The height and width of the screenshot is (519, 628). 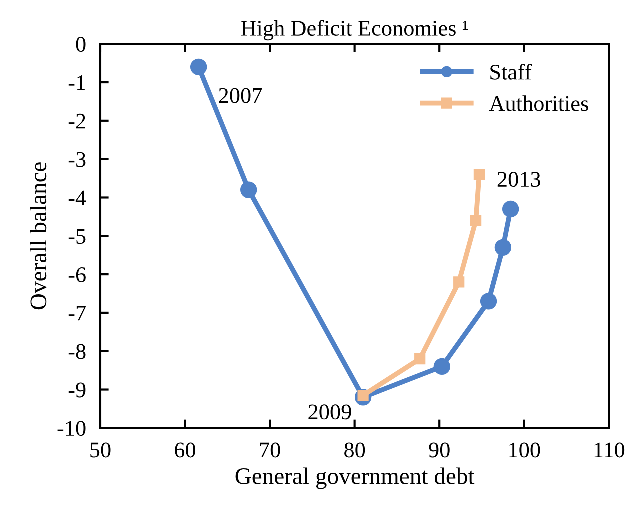 I want to click on annotation: 2013, so click(x=519, y=180).